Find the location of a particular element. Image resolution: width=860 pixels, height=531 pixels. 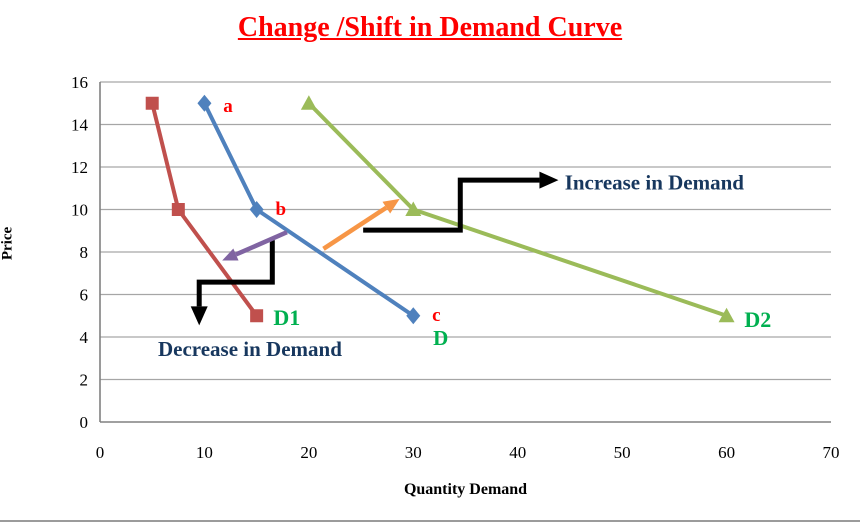

y-tick-label-6: 6 is located at coordinates (84, 294).